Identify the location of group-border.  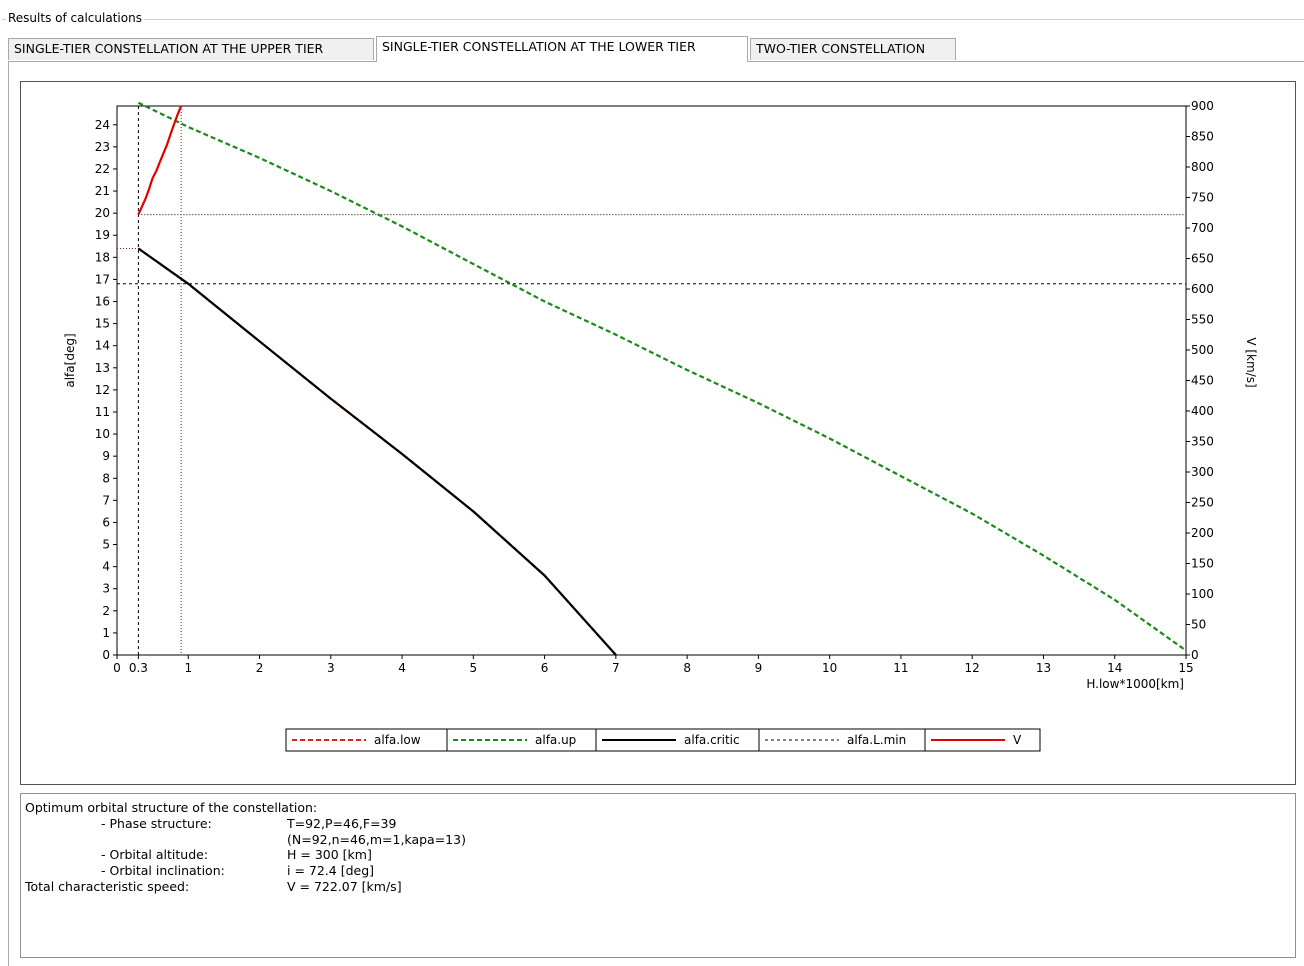
(653, 19).